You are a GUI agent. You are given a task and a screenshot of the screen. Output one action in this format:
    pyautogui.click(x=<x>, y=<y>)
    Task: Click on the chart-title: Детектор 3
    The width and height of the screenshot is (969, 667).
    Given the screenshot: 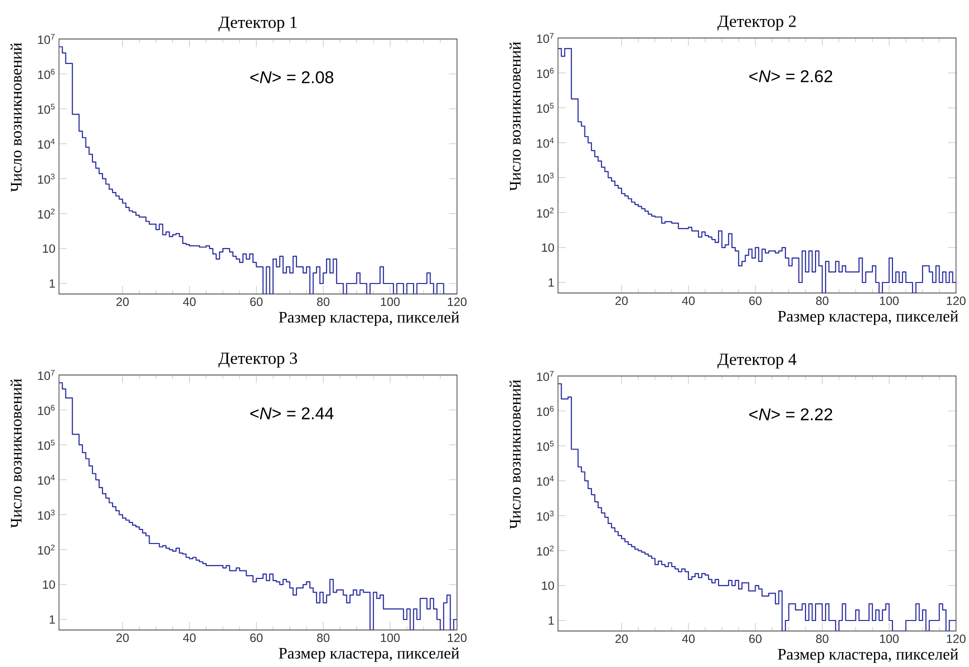 What is the action you would take?
    pyautogui.click(x=257, y=360)
    